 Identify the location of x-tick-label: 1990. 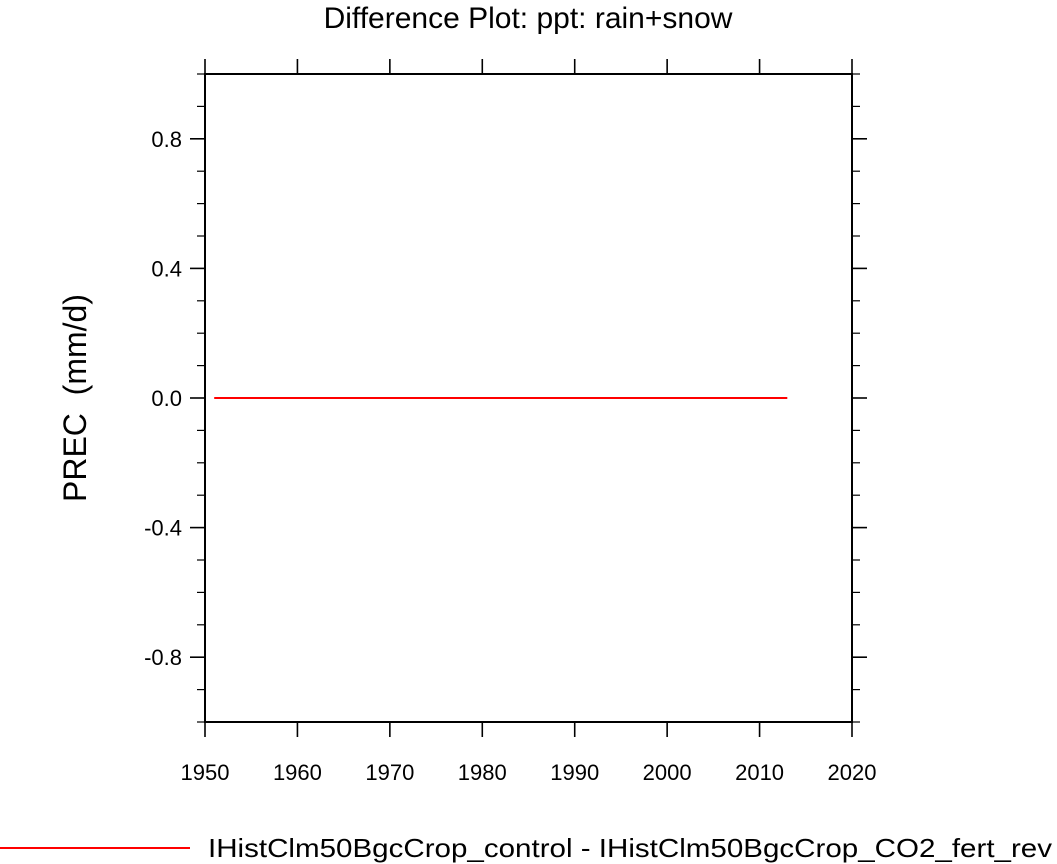
(574, 772).